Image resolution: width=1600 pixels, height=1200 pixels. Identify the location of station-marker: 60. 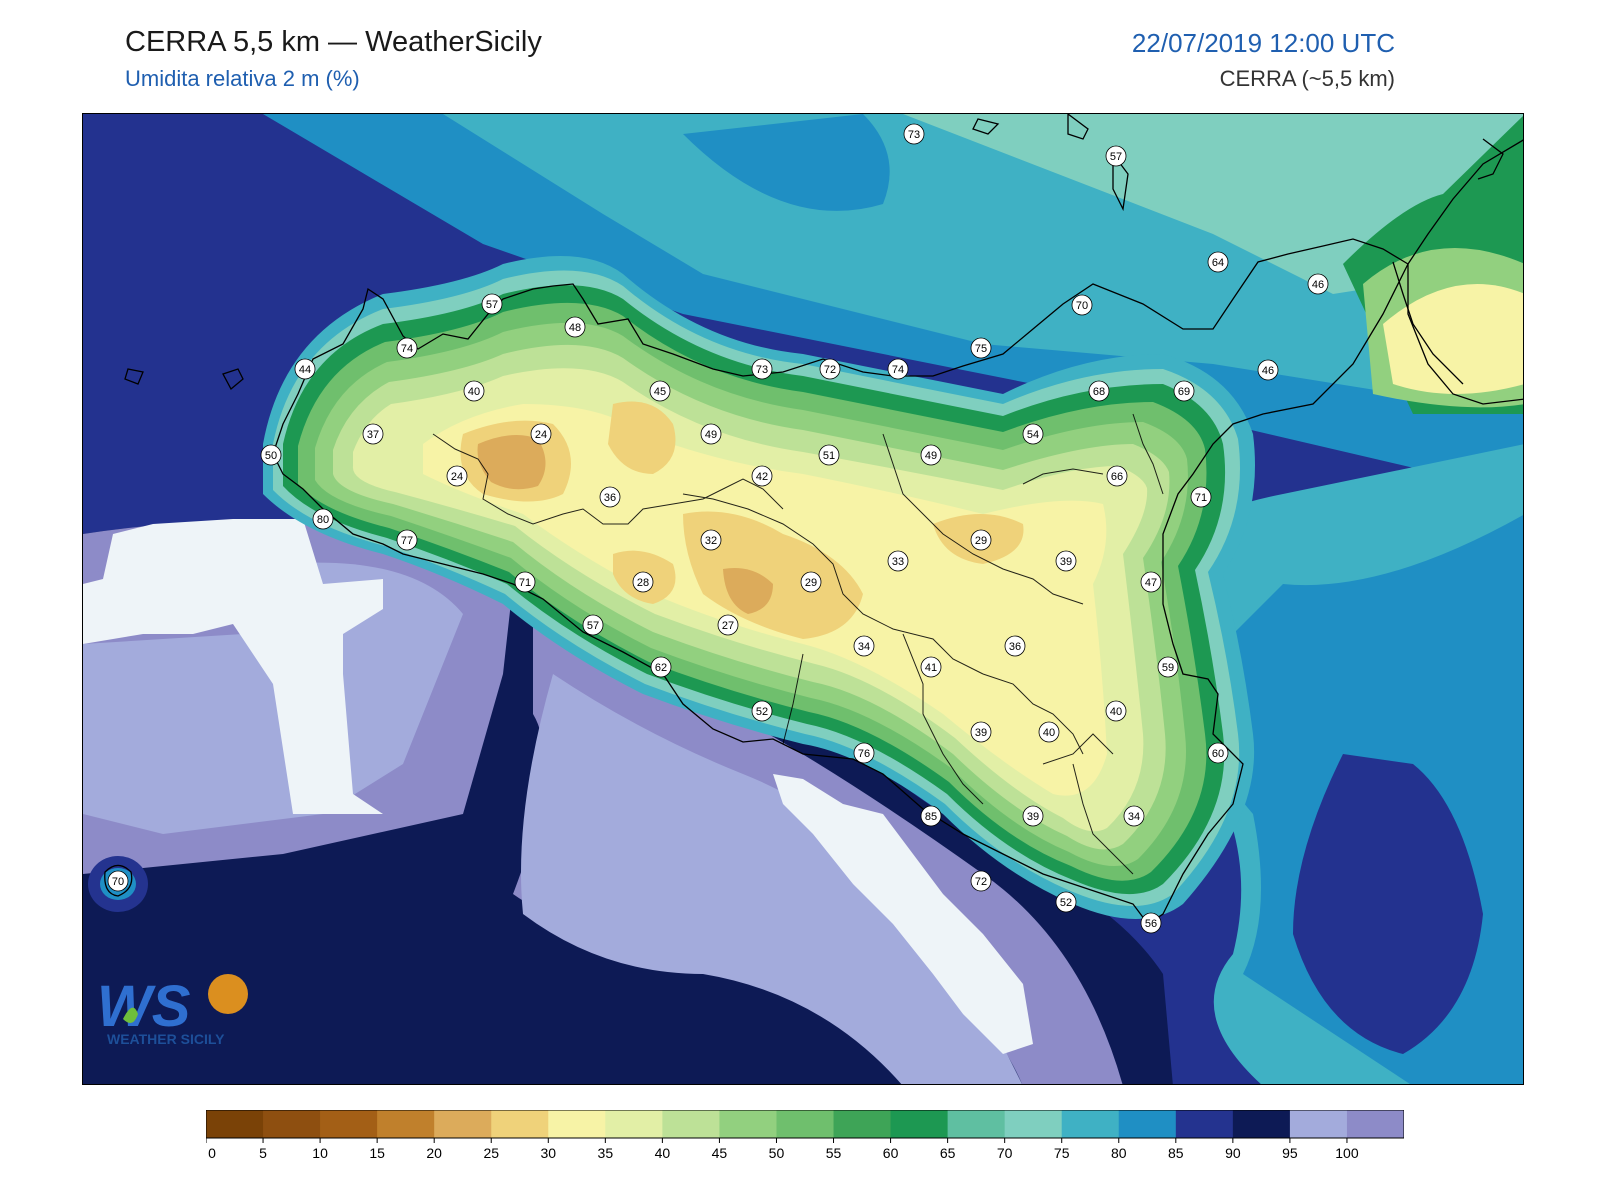
(1218, 753).